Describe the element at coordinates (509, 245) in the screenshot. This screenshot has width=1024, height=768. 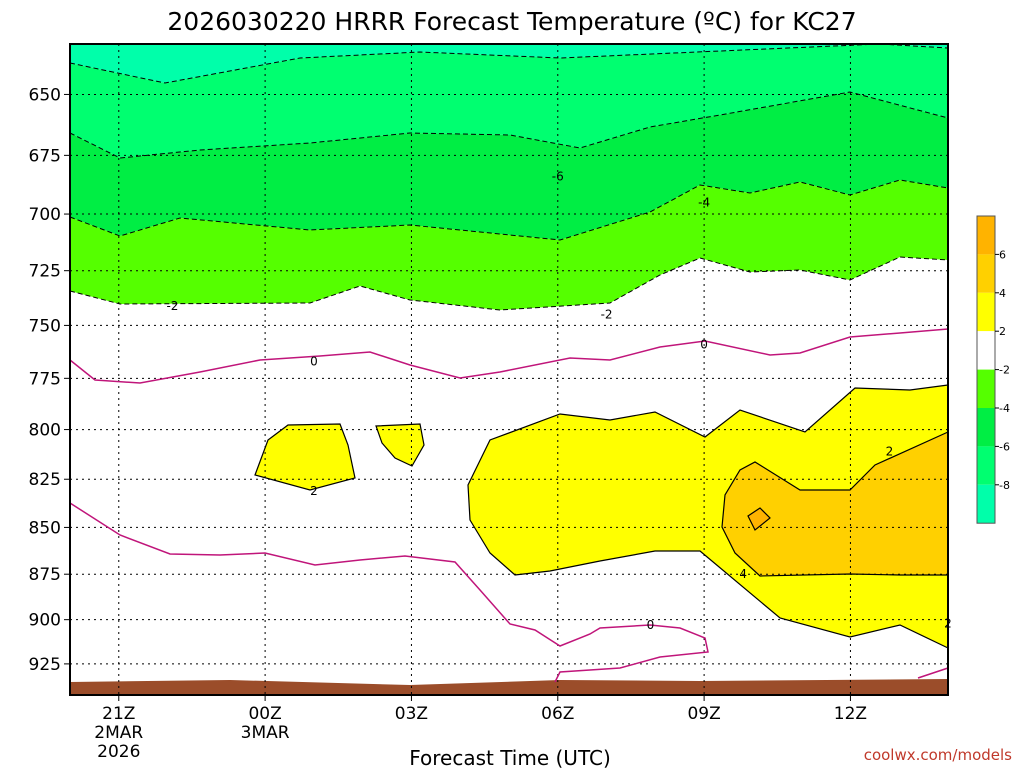
I see `fill-minus4-minus2` at that location.